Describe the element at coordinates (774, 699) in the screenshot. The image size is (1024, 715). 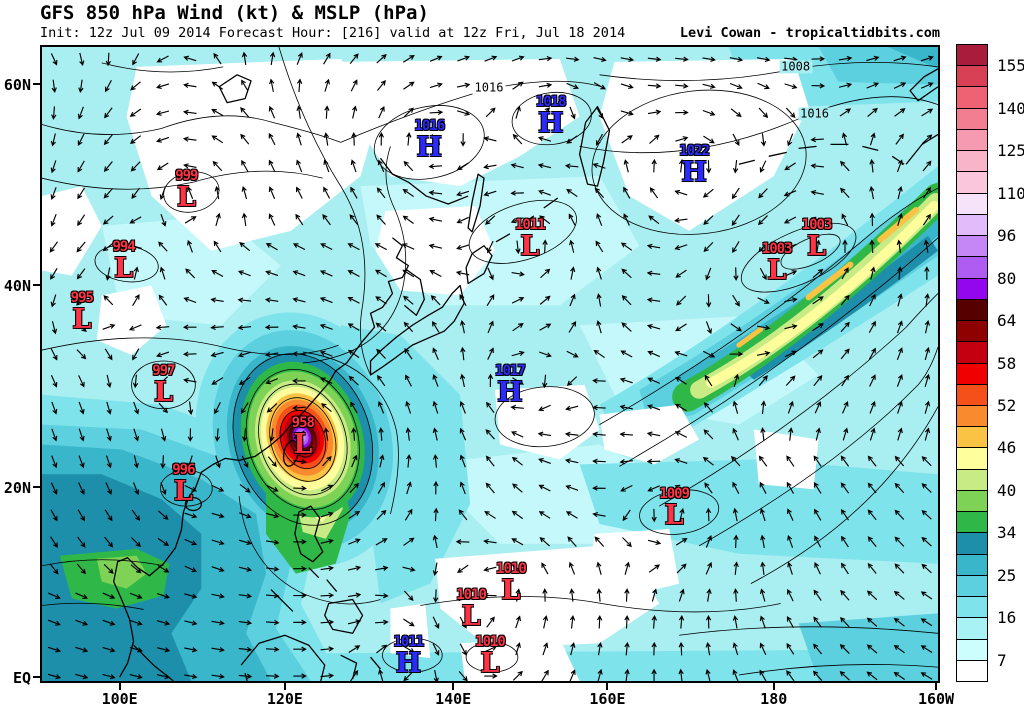
I see `x-axis-label: 180` at that location.